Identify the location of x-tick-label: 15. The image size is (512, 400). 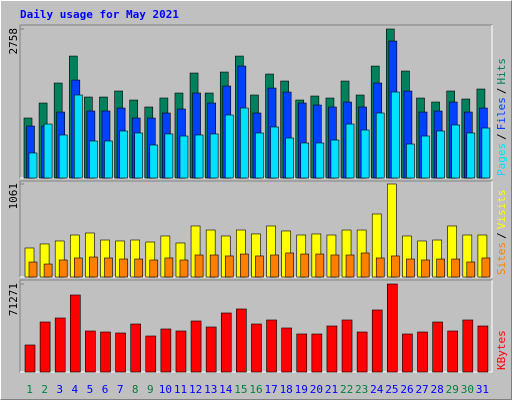
(240, 389).